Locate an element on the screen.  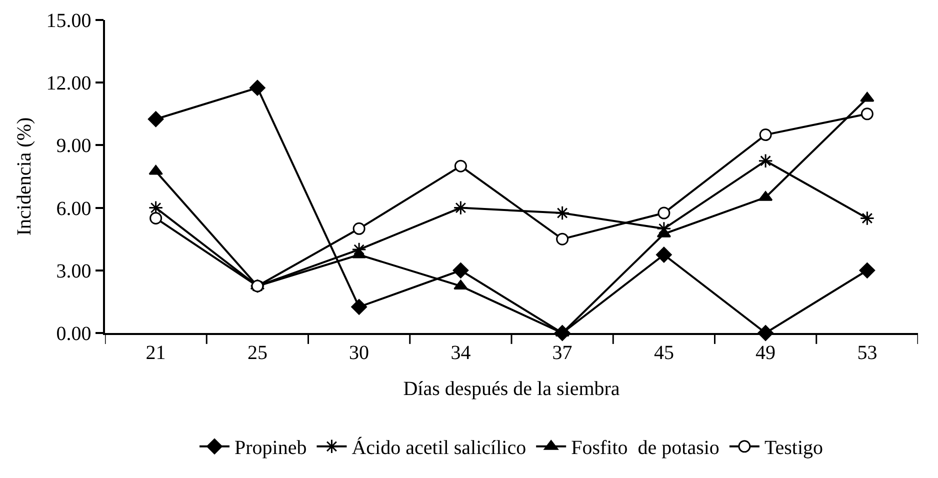
legend-label: Testigo is located at coordinates (794, 448).